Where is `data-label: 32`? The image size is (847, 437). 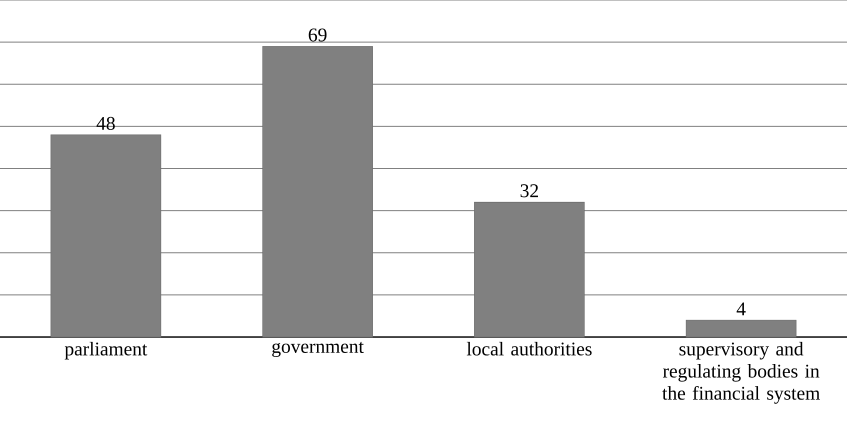
data-label: 32 is located at coordinates (529, 191).